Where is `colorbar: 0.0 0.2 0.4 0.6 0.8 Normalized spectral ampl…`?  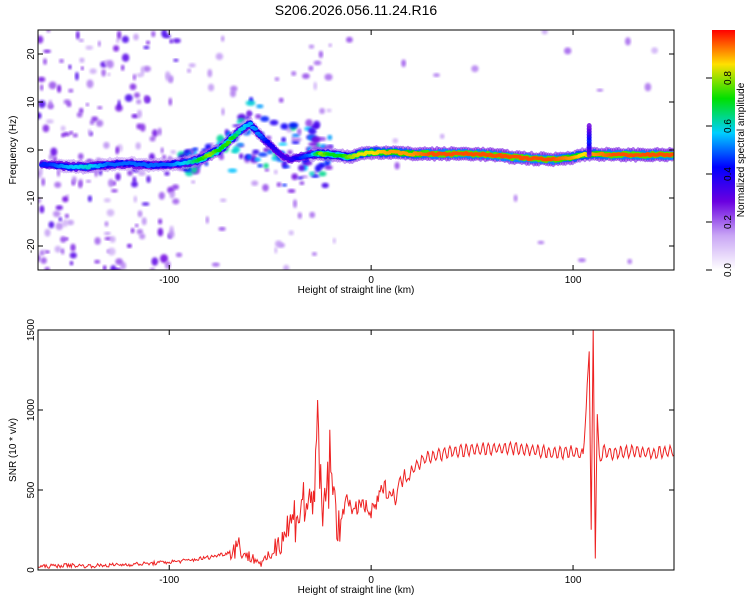
colorbar: 0.0 0.2 0.4 0.6 0.8 Normalized spectral ampl… is located at coordinates (726, 153).